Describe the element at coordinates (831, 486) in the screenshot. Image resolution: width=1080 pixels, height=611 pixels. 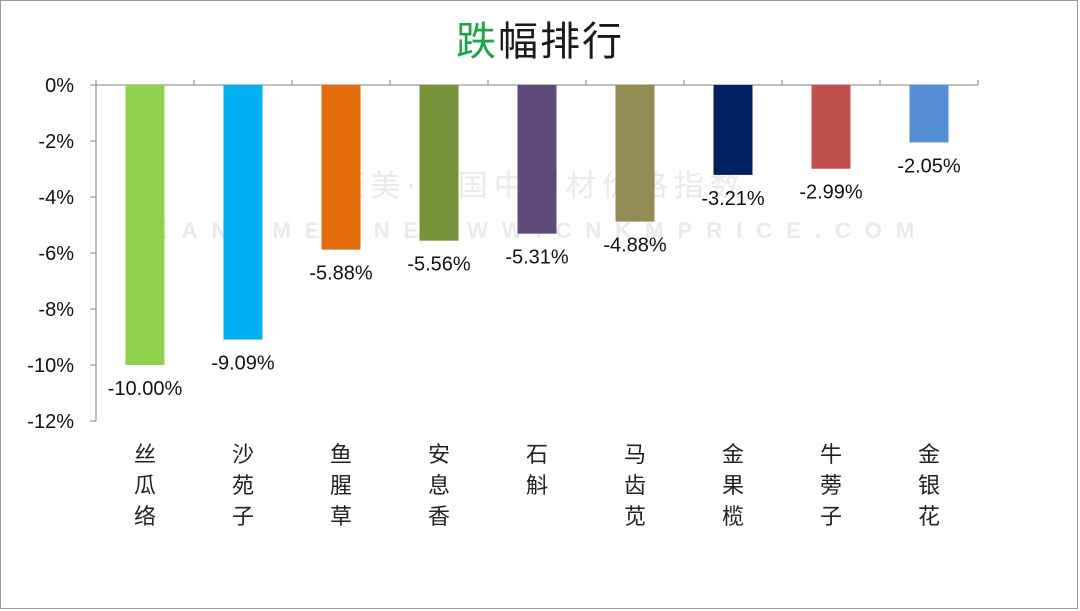
I see `category-label: 牛蒡子` at that location.